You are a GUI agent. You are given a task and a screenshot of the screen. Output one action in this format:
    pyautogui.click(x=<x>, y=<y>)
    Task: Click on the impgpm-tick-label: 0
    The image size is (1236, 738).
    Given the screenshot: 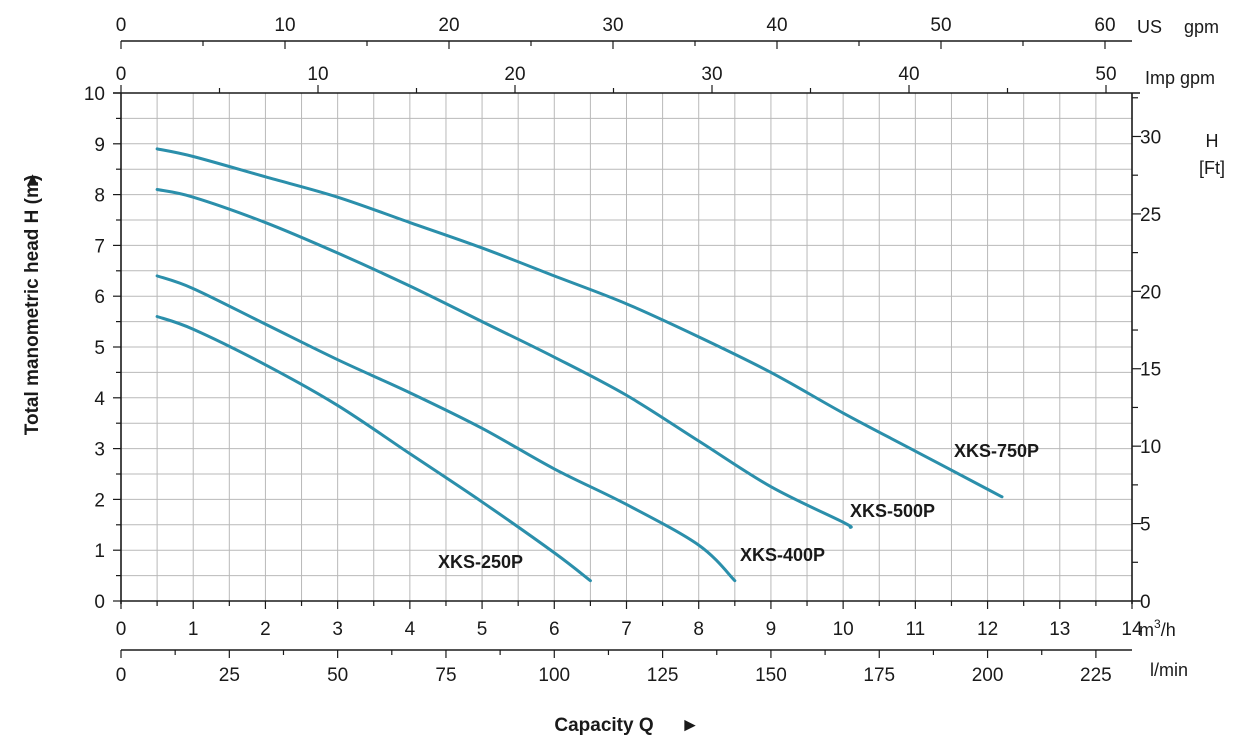 What is the action you would take?
    pyautogui.click(x=121, y=74)
    